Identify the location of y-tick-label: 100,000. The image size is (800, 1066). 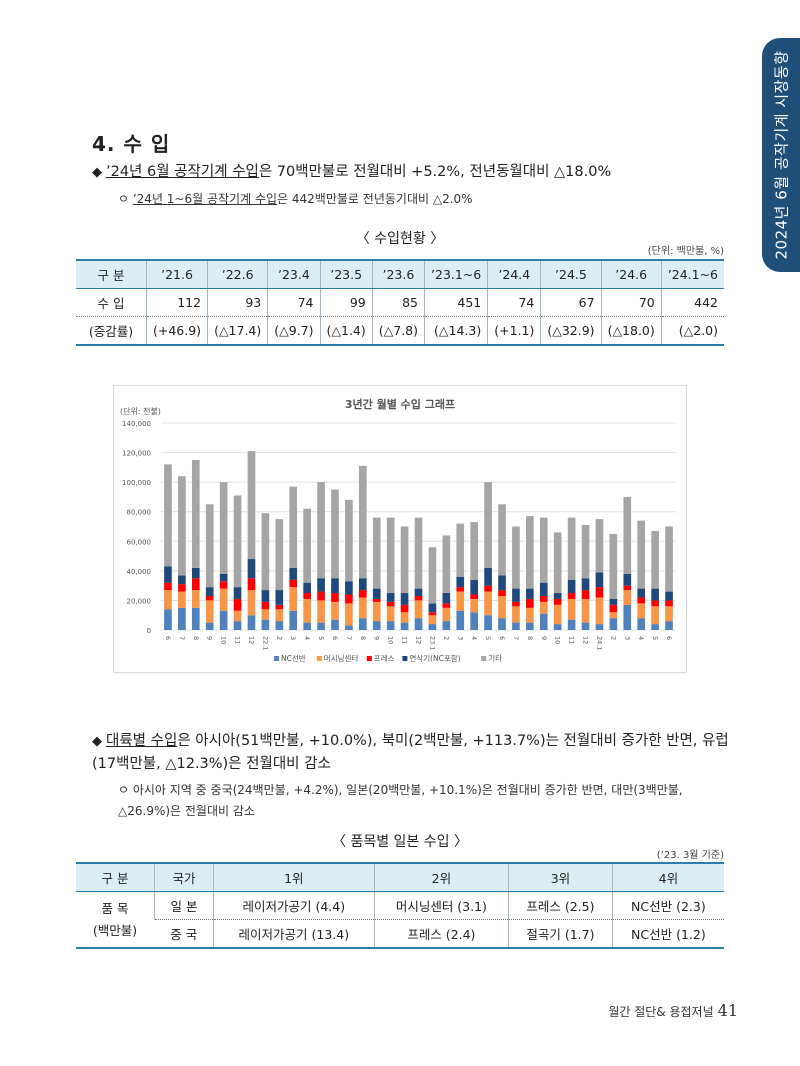
(136, 483).